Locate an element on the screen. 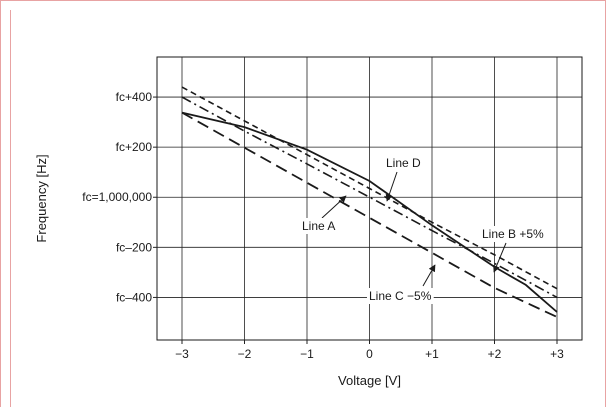  y-tick-label: fc+200 is located at coordinates (134, 147).